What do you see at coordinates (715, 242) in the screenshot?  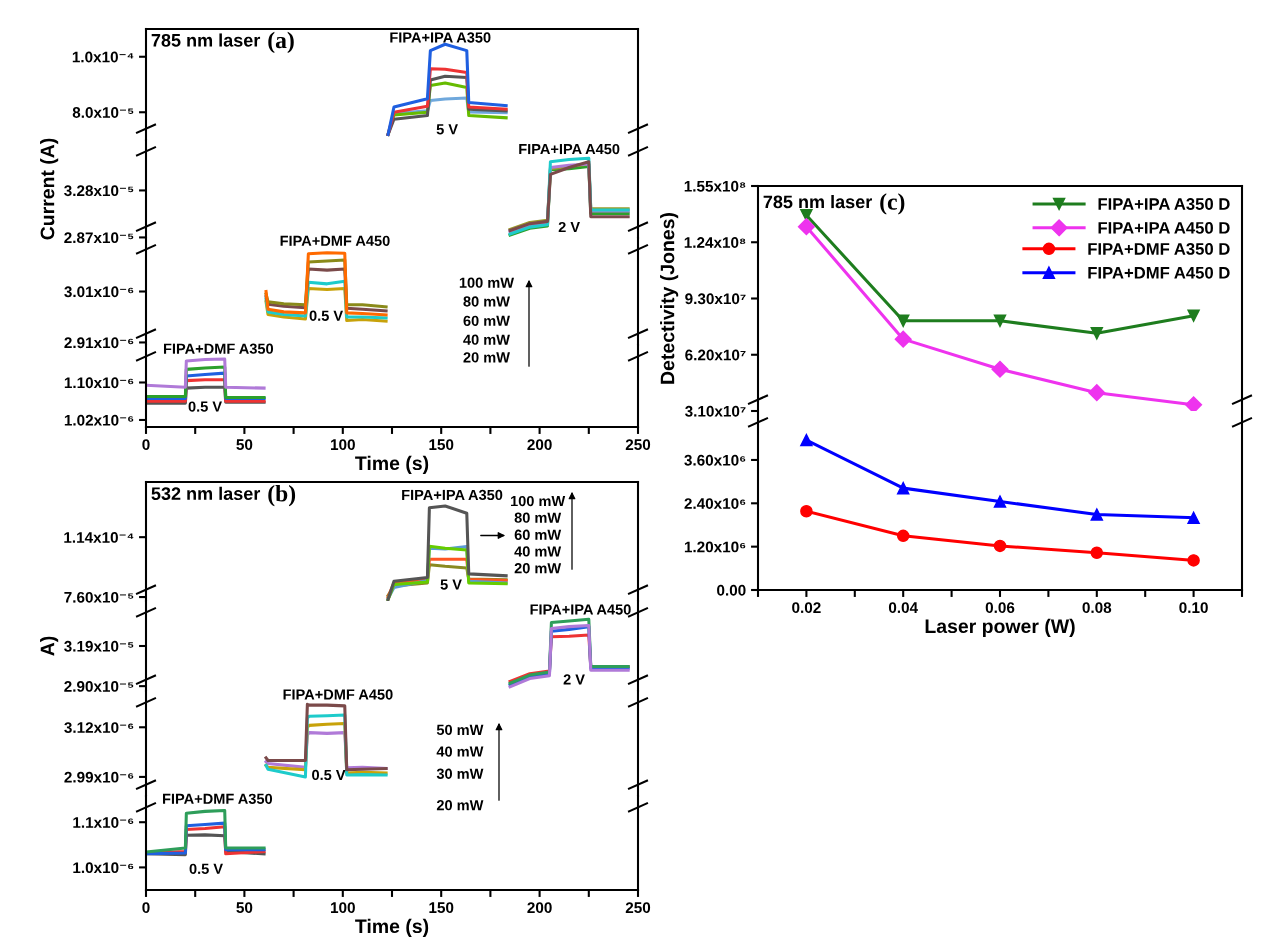 I see `y-tick-label: 1.24x10⁸` at bounding box center [715, 242].